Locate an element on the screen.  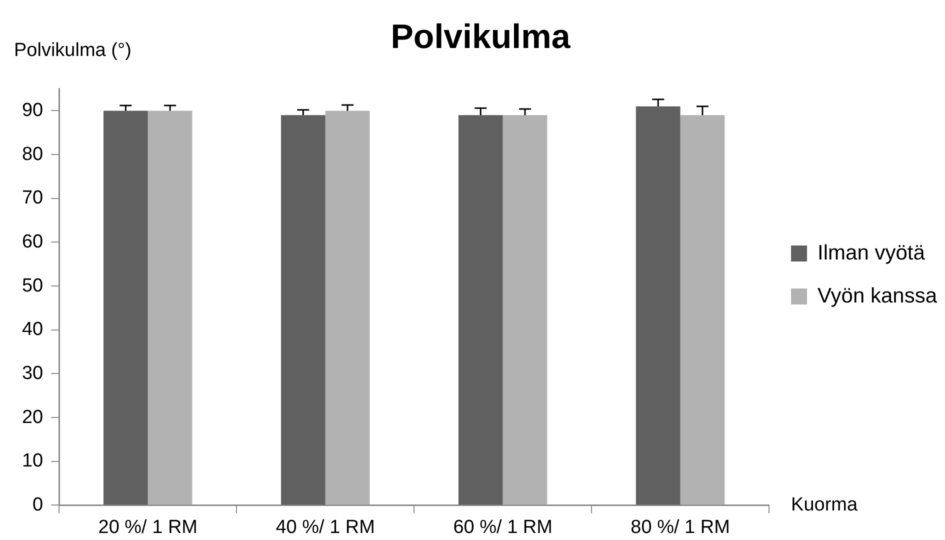
legend-label: Vyön kanssa is located at coordinates (878, 296).